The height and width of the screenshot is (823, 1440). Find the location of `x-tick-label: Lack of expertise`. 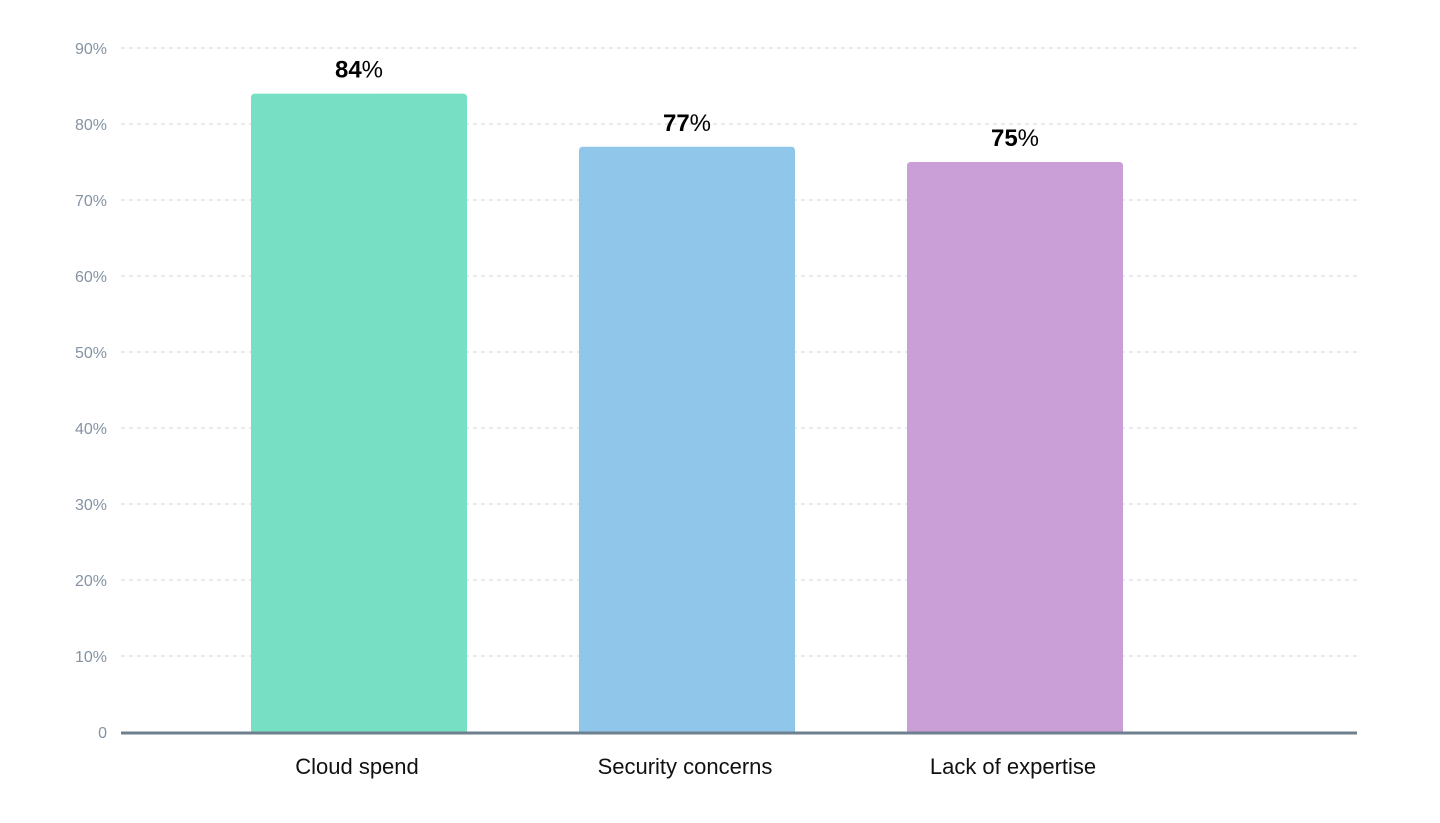

x-tick-label: Lack of expertise is located at coordinates (1013, 766).